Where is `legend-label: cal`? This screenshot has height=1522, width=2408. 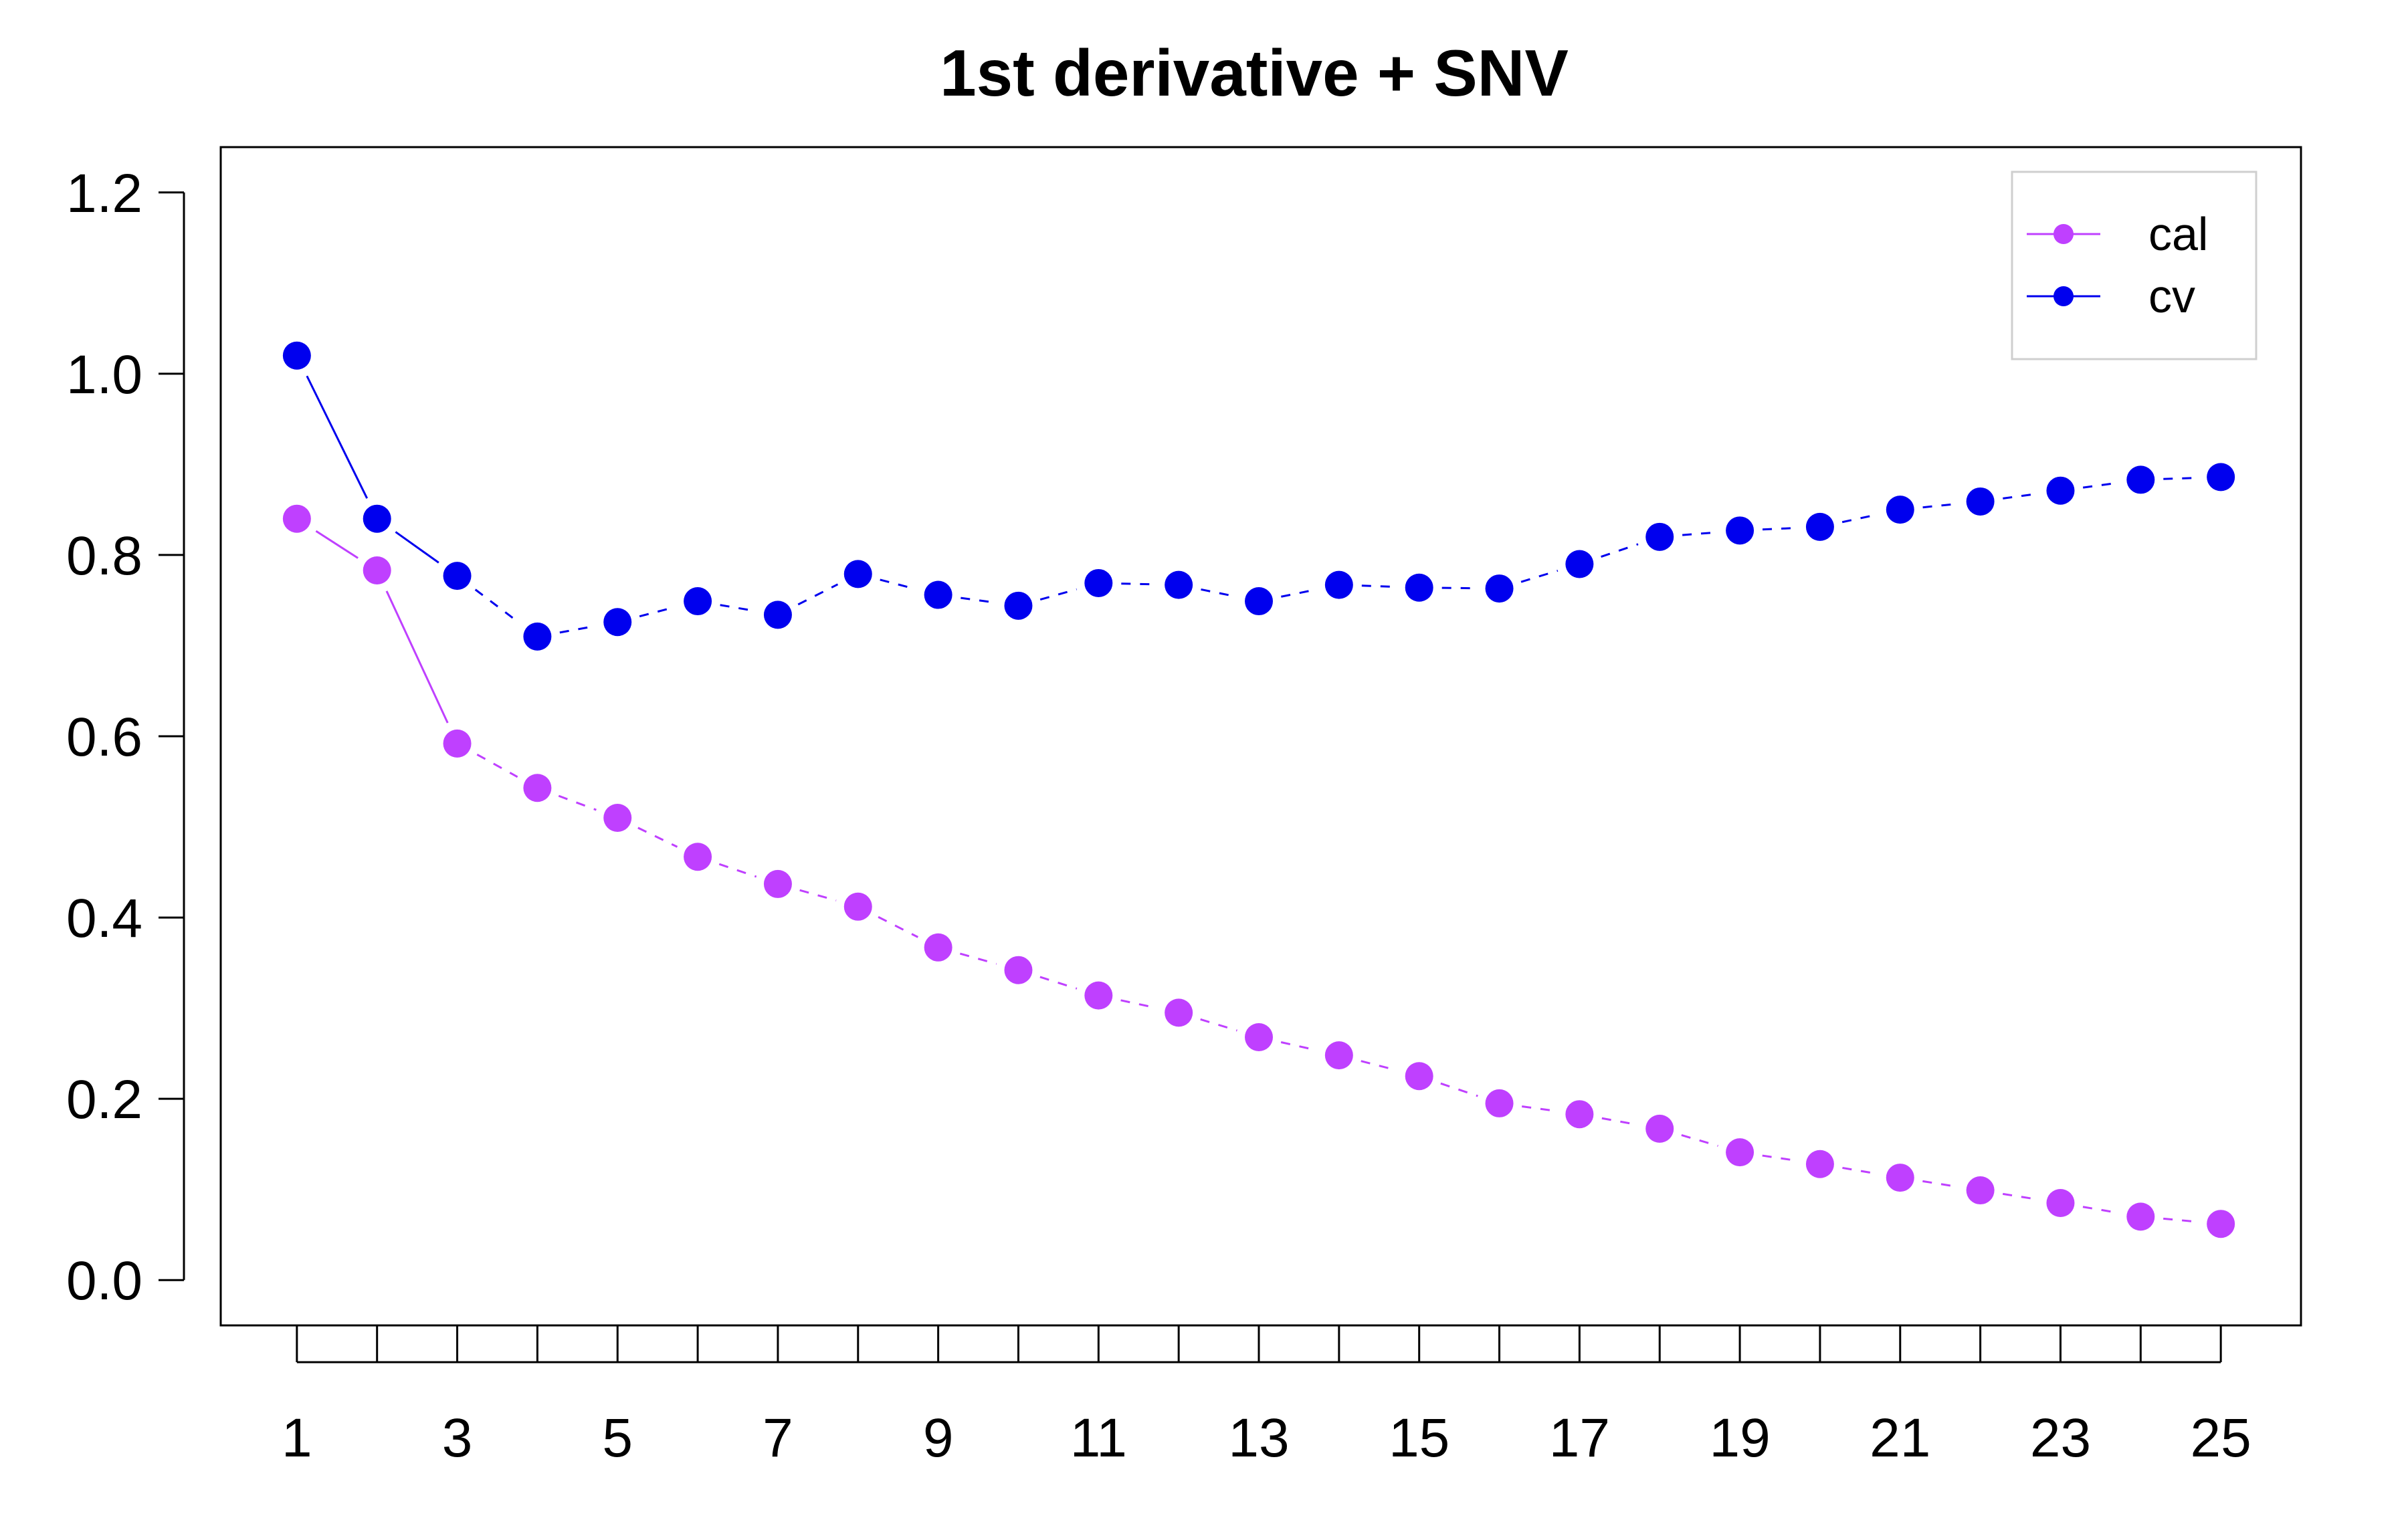 legend-label: cal is located at coordinates (2178, 234).